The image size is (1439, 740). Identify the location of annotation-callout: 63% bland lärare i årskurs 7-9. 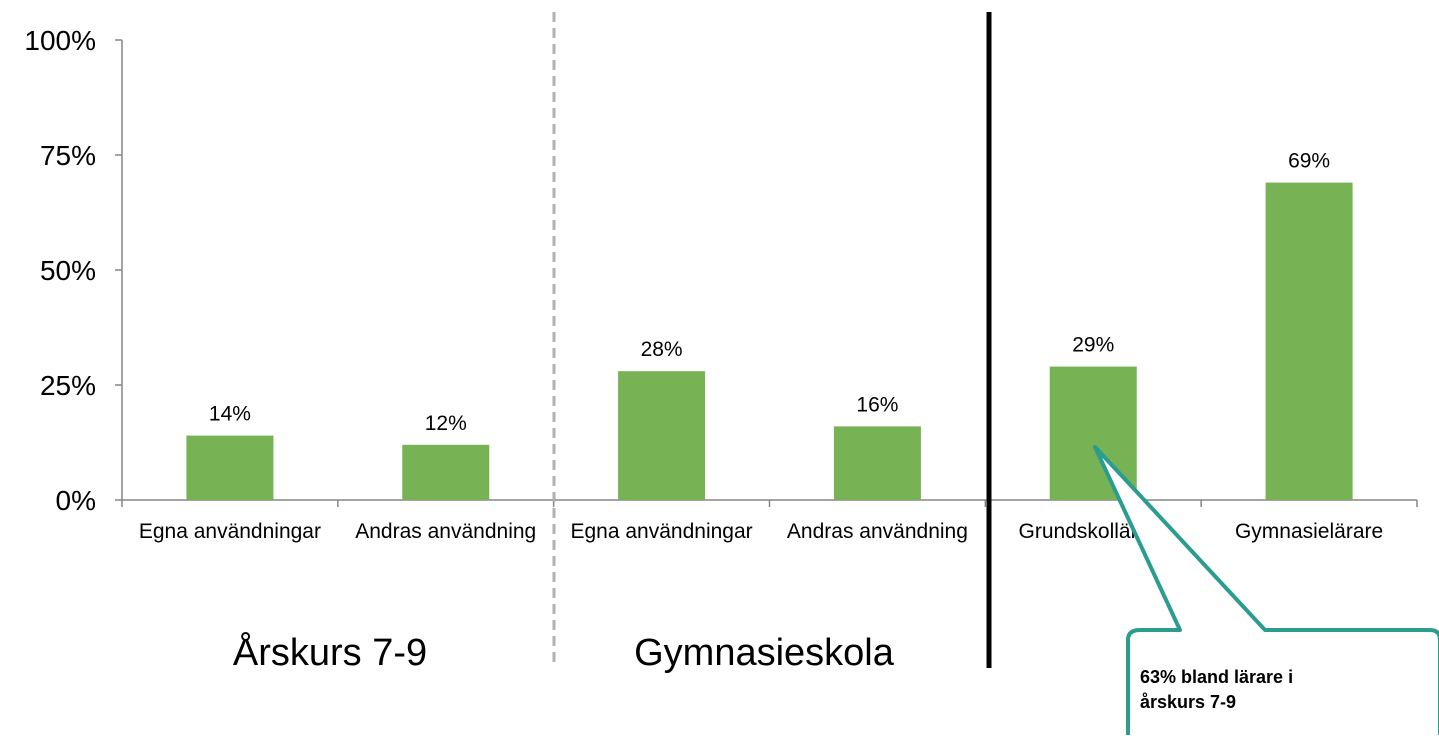
(1266, 592).